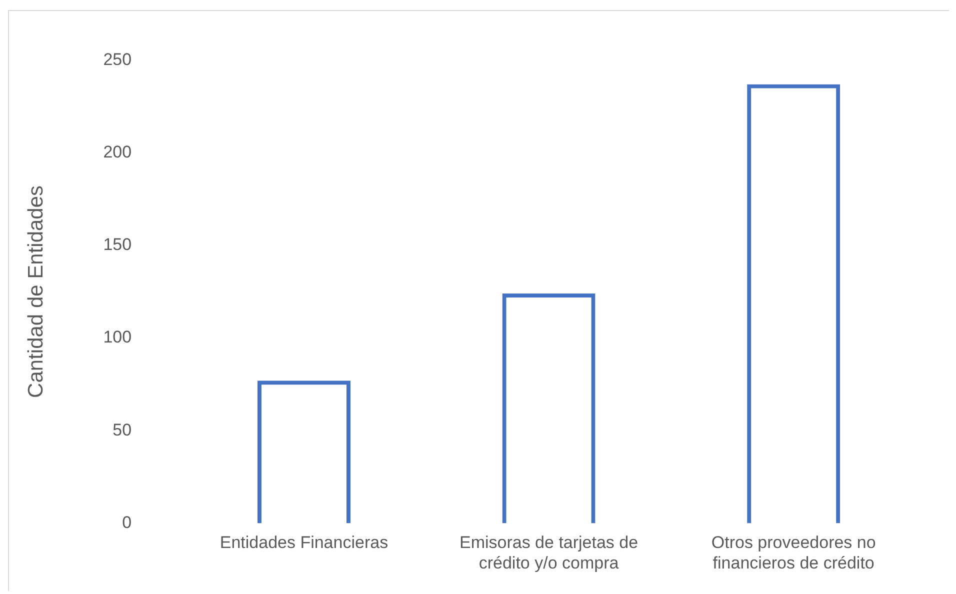  I want to click on x-tick-label: Otros proveedores no financieros de crédito, so click(793, 552).